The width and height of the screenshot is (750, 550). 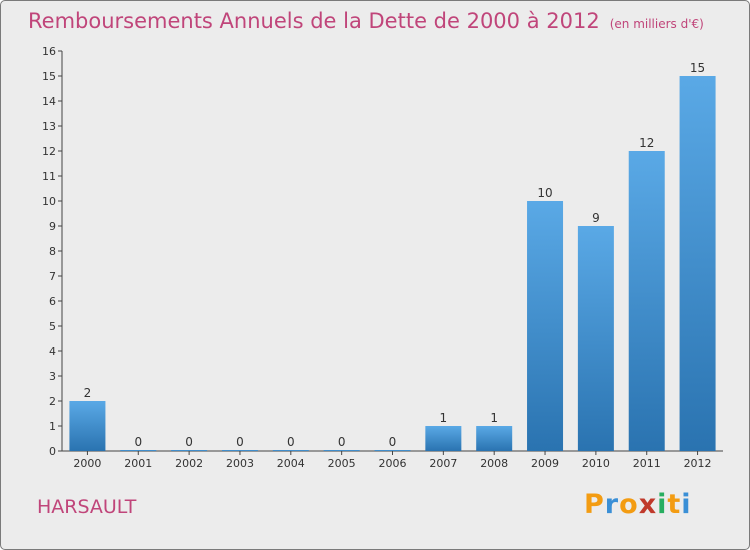 What do you see at coordinates (648, 504) in the screenshot?
I see `logo-letter: x` at bounding box center [648, 504].